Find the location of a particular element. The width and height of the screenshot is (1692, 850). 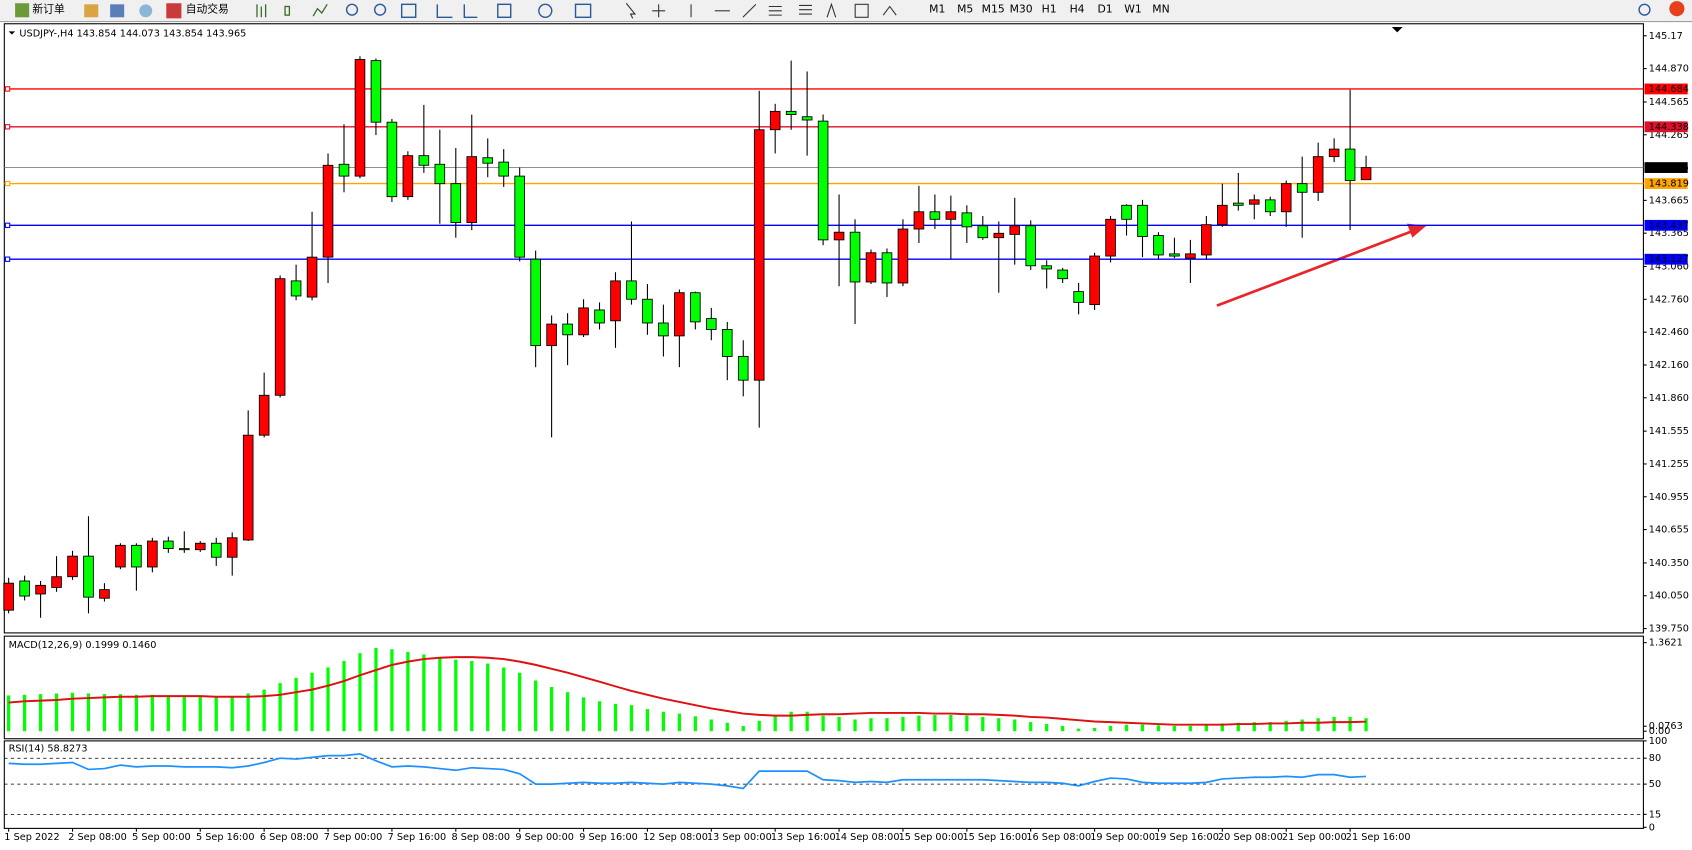

fibo-tool is located at coordinates (805, 9).